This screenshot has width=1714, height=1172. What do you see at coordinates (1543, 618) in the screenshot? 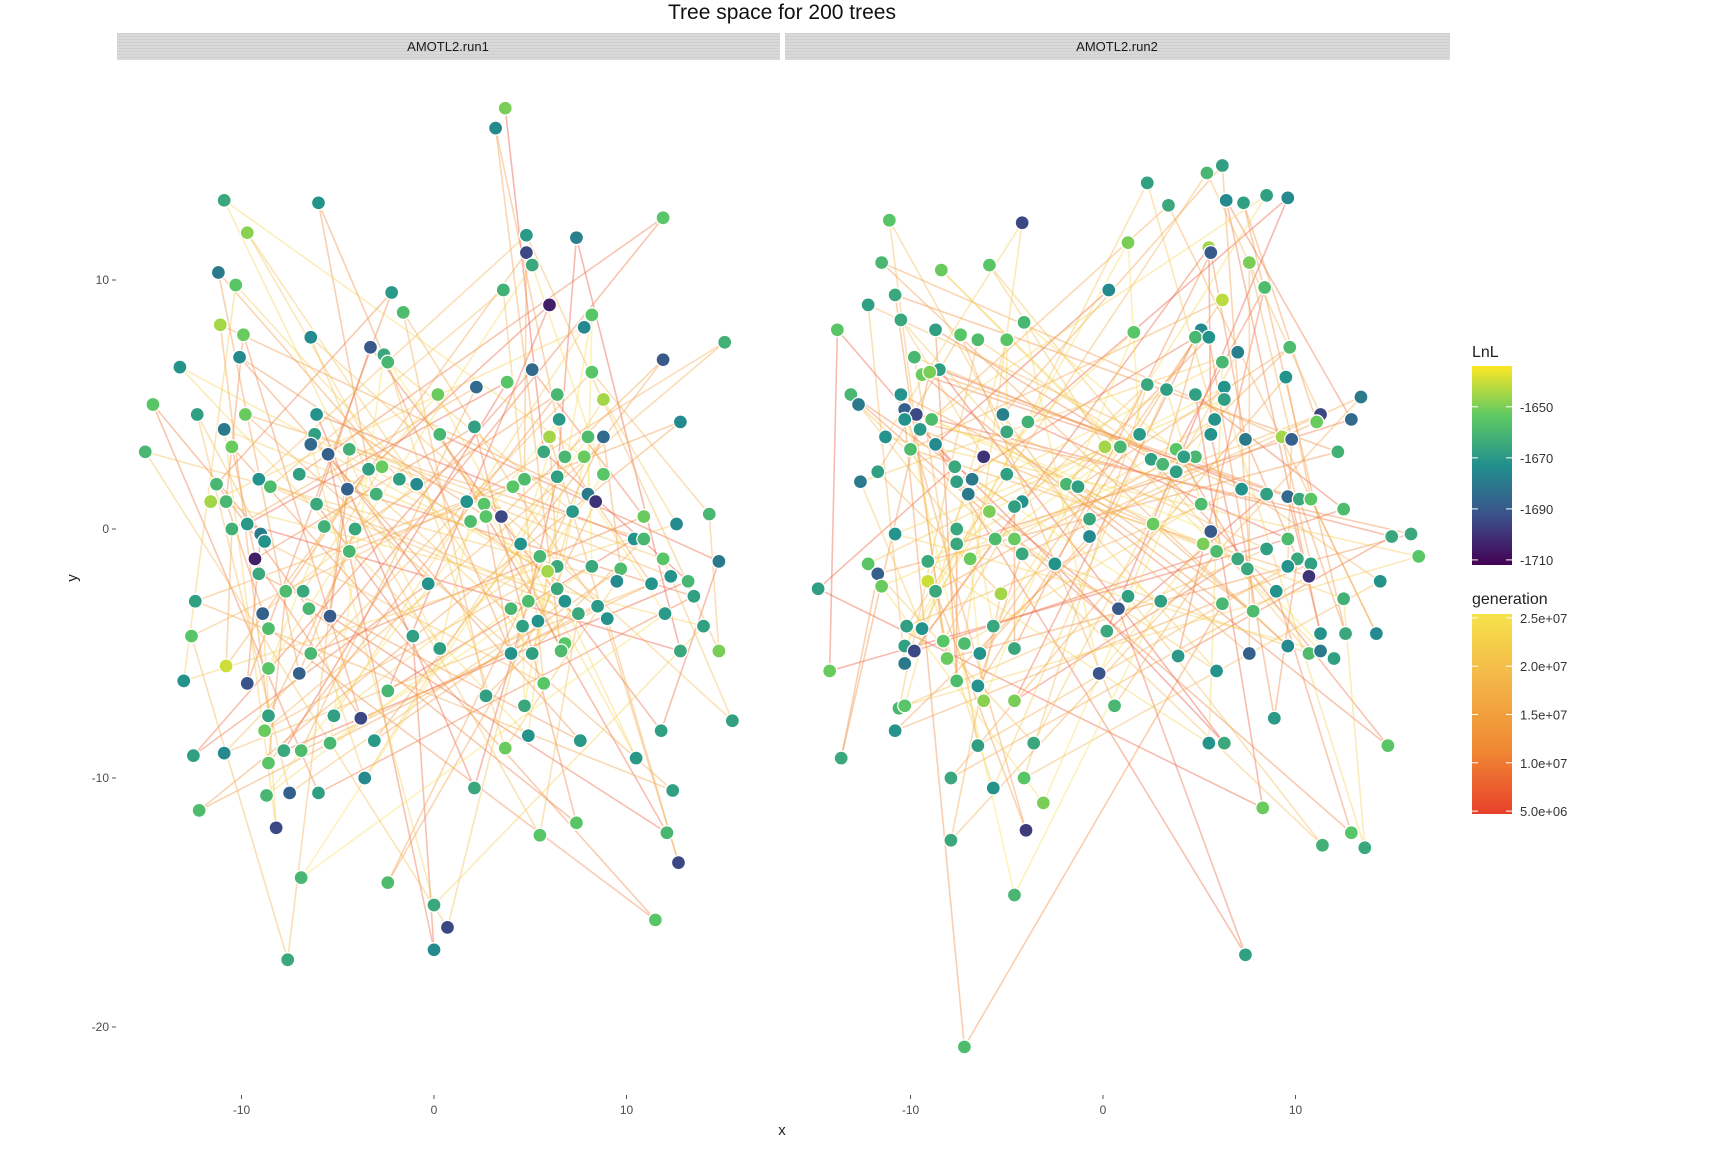
I see `legend-generation-label: 2.5e+07` at bounding box center [1543, 618].